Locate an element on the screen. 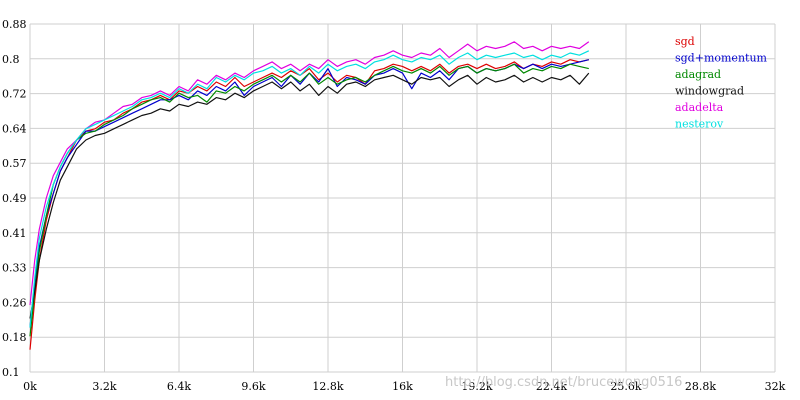 The image size is (800, 400). x-tick-label: 12.8k is located at coordinates (327, 386).